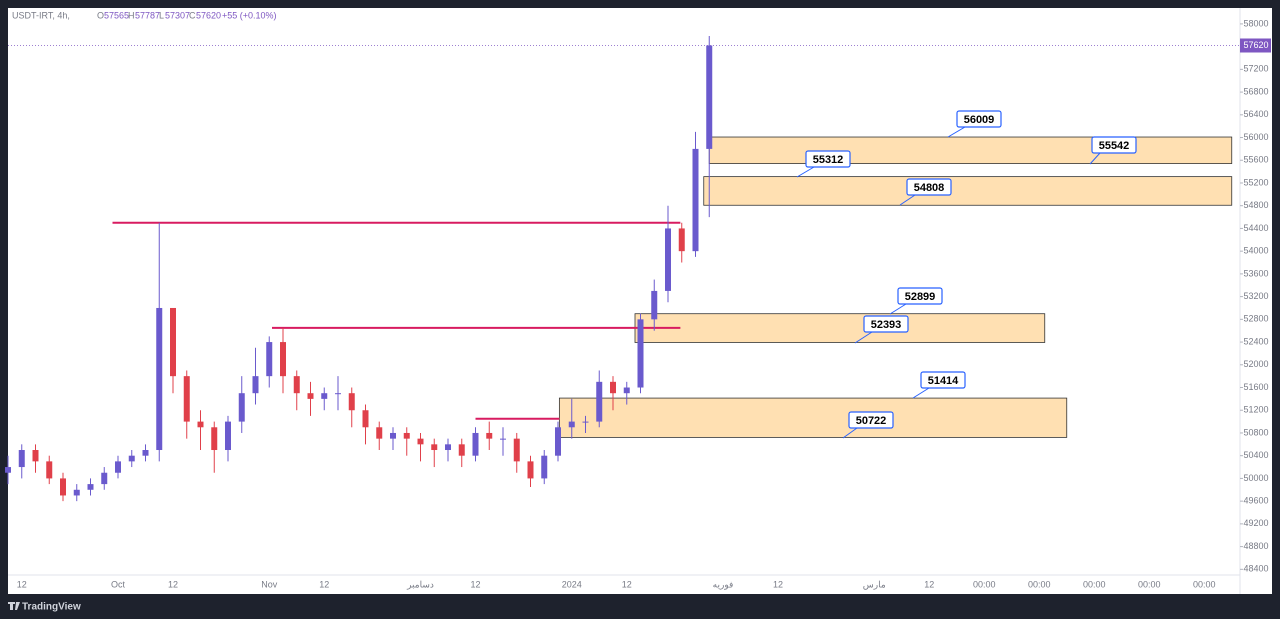 The width and height of the screenshot is (1280, 619). Describe the element at coordinates (14, 606) in the screenshot. I see `brand-logo` at that location.